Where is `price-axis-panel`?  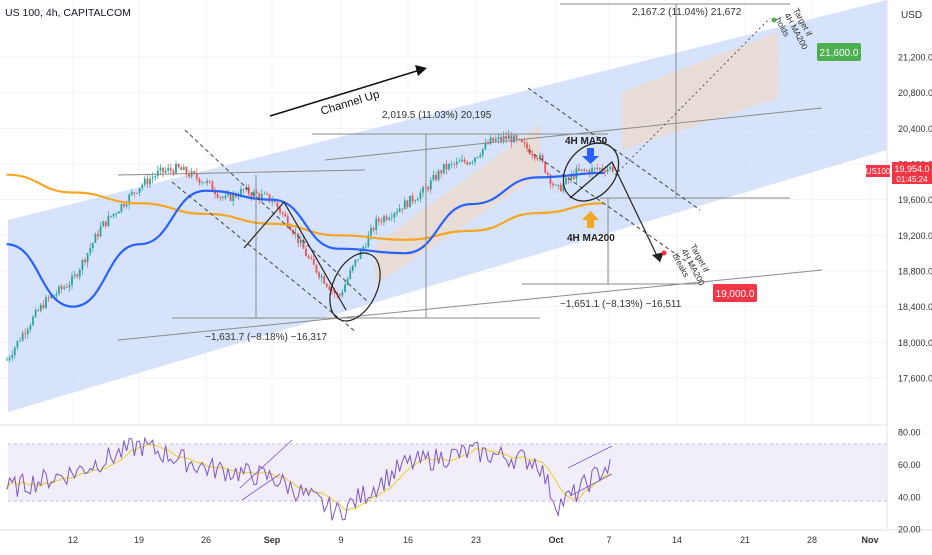
price-axis-panel is located at coordinates (909, 275).